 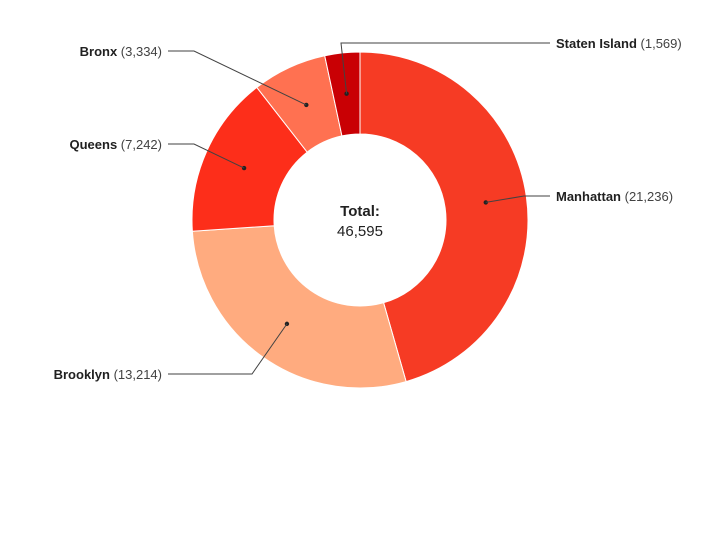 What do you see at coordinates (342, 94) in the screenshot?
I see `slice-staten-island` at bounding box center [342, 94].